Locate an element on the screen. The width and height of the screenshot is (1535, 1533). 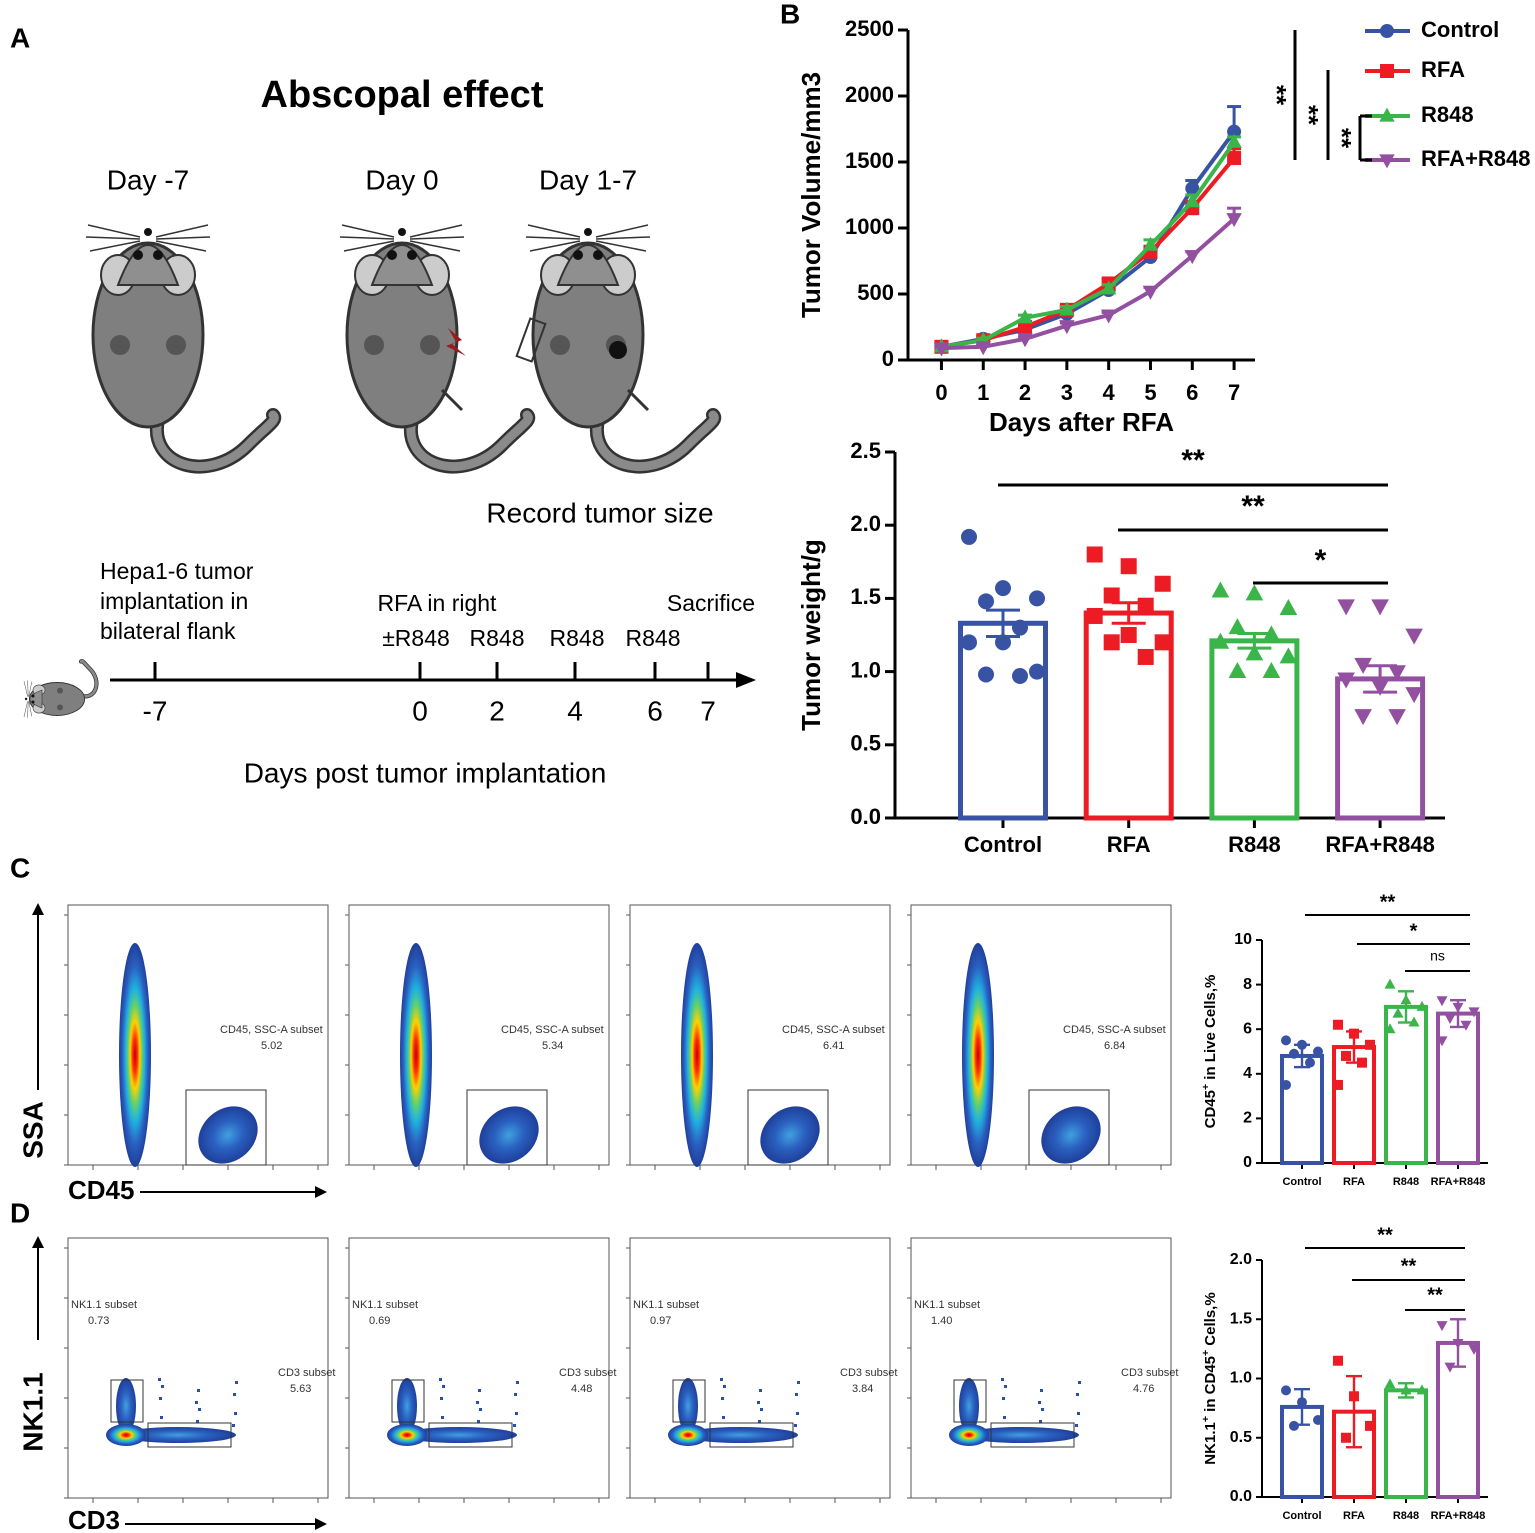
y-tick-label: 0 is located at coordinates (888, 358).